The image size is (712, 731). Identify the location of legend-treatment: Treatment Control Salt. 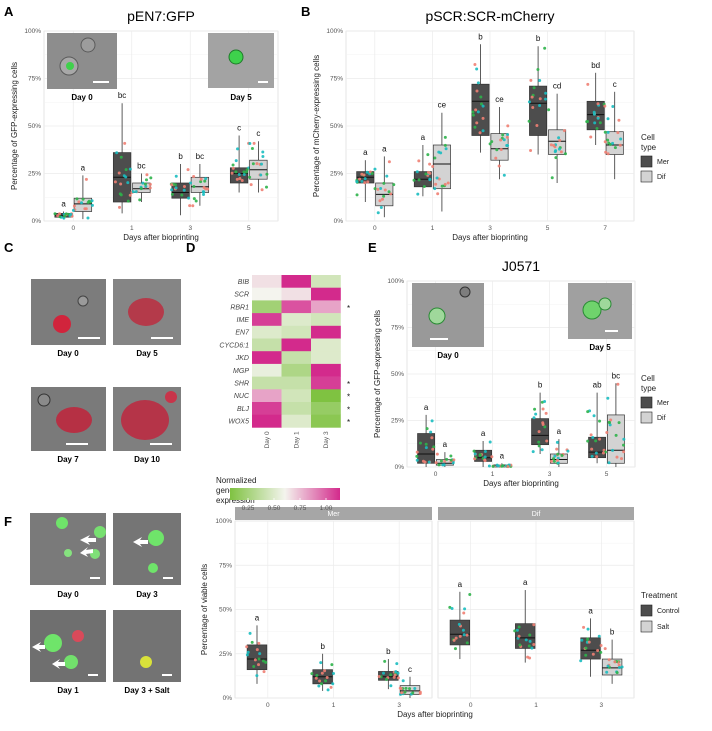
(660, 612).